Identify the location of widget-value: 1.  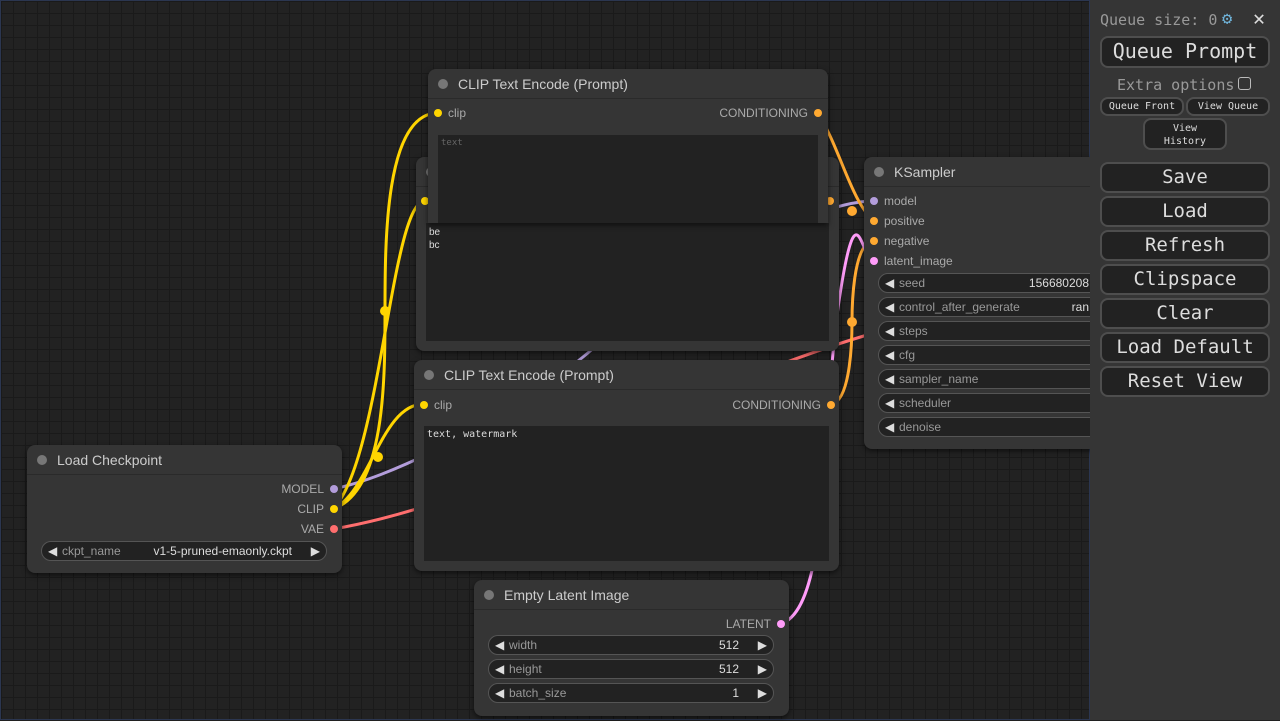
(735, 693).